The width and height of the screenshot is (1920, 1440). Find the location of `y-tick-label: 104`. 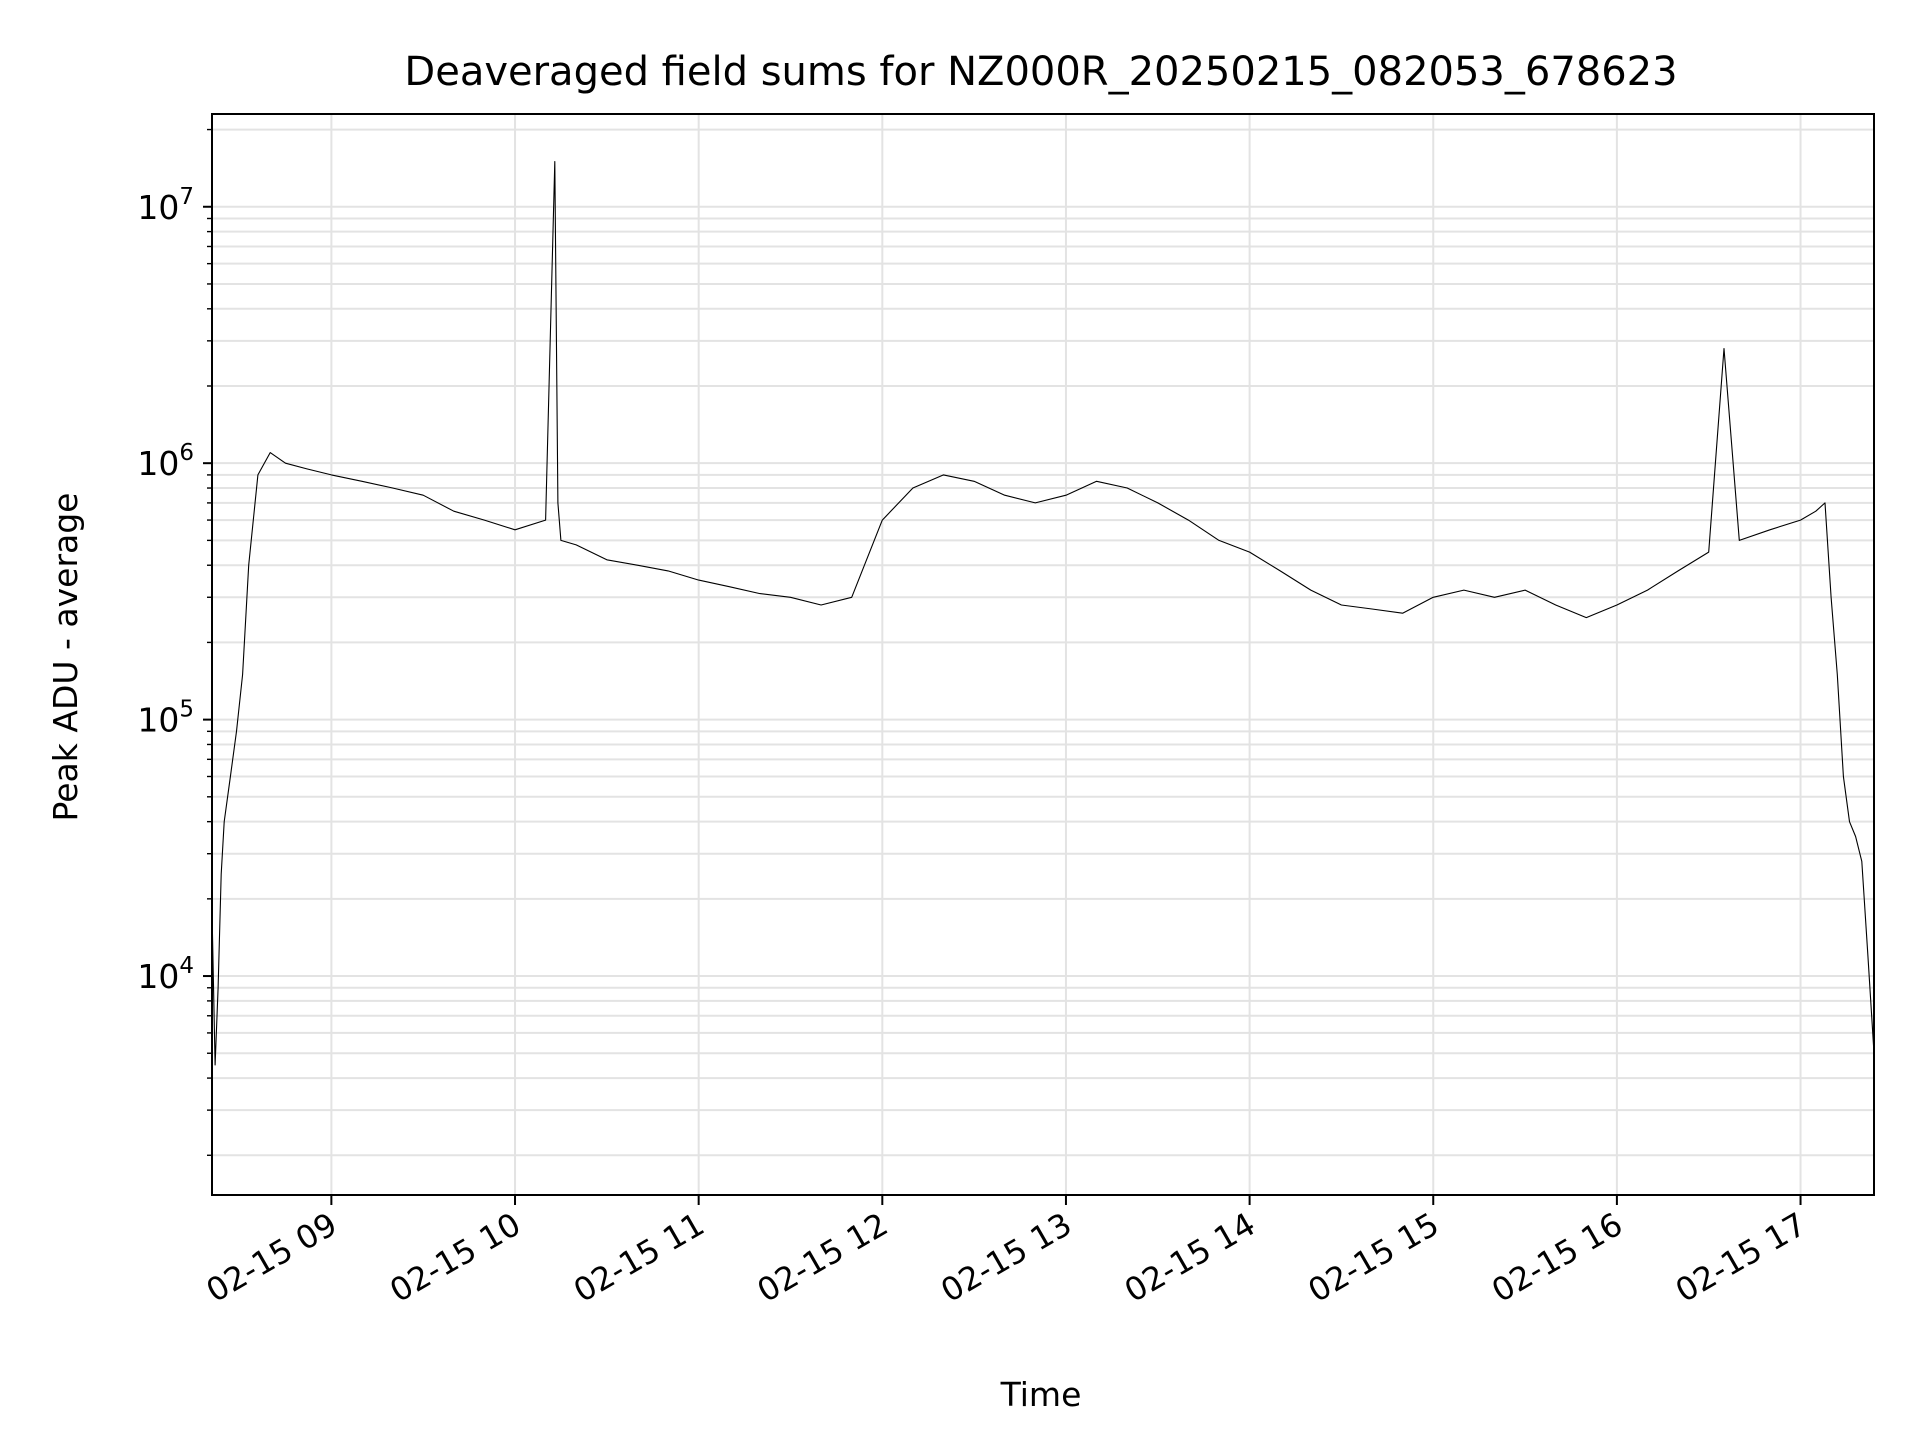

y-tick-label: 104 is located at coordinates (165, 974).